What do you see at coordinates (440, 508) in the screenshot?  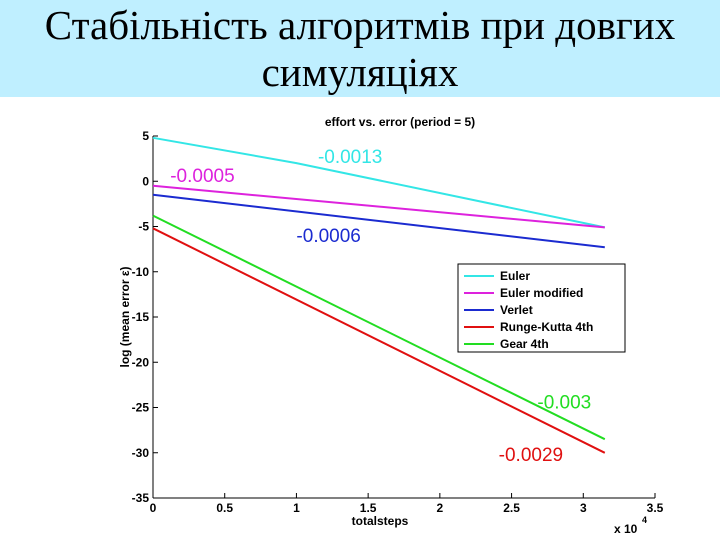 I see `x-tick-label: 2` at bounding box center [440, 508].